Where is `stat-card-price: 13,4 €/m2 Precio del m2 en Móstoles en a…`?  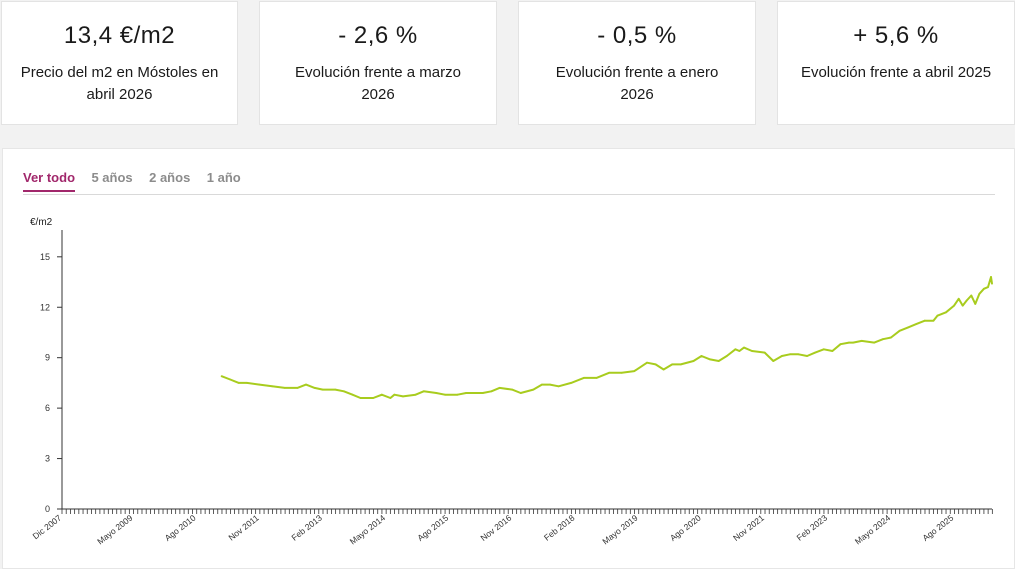 stat-card-price: 13,4 €/m2 Precio del m2 en Móstoles en a… is located at coordinates (119, 63).